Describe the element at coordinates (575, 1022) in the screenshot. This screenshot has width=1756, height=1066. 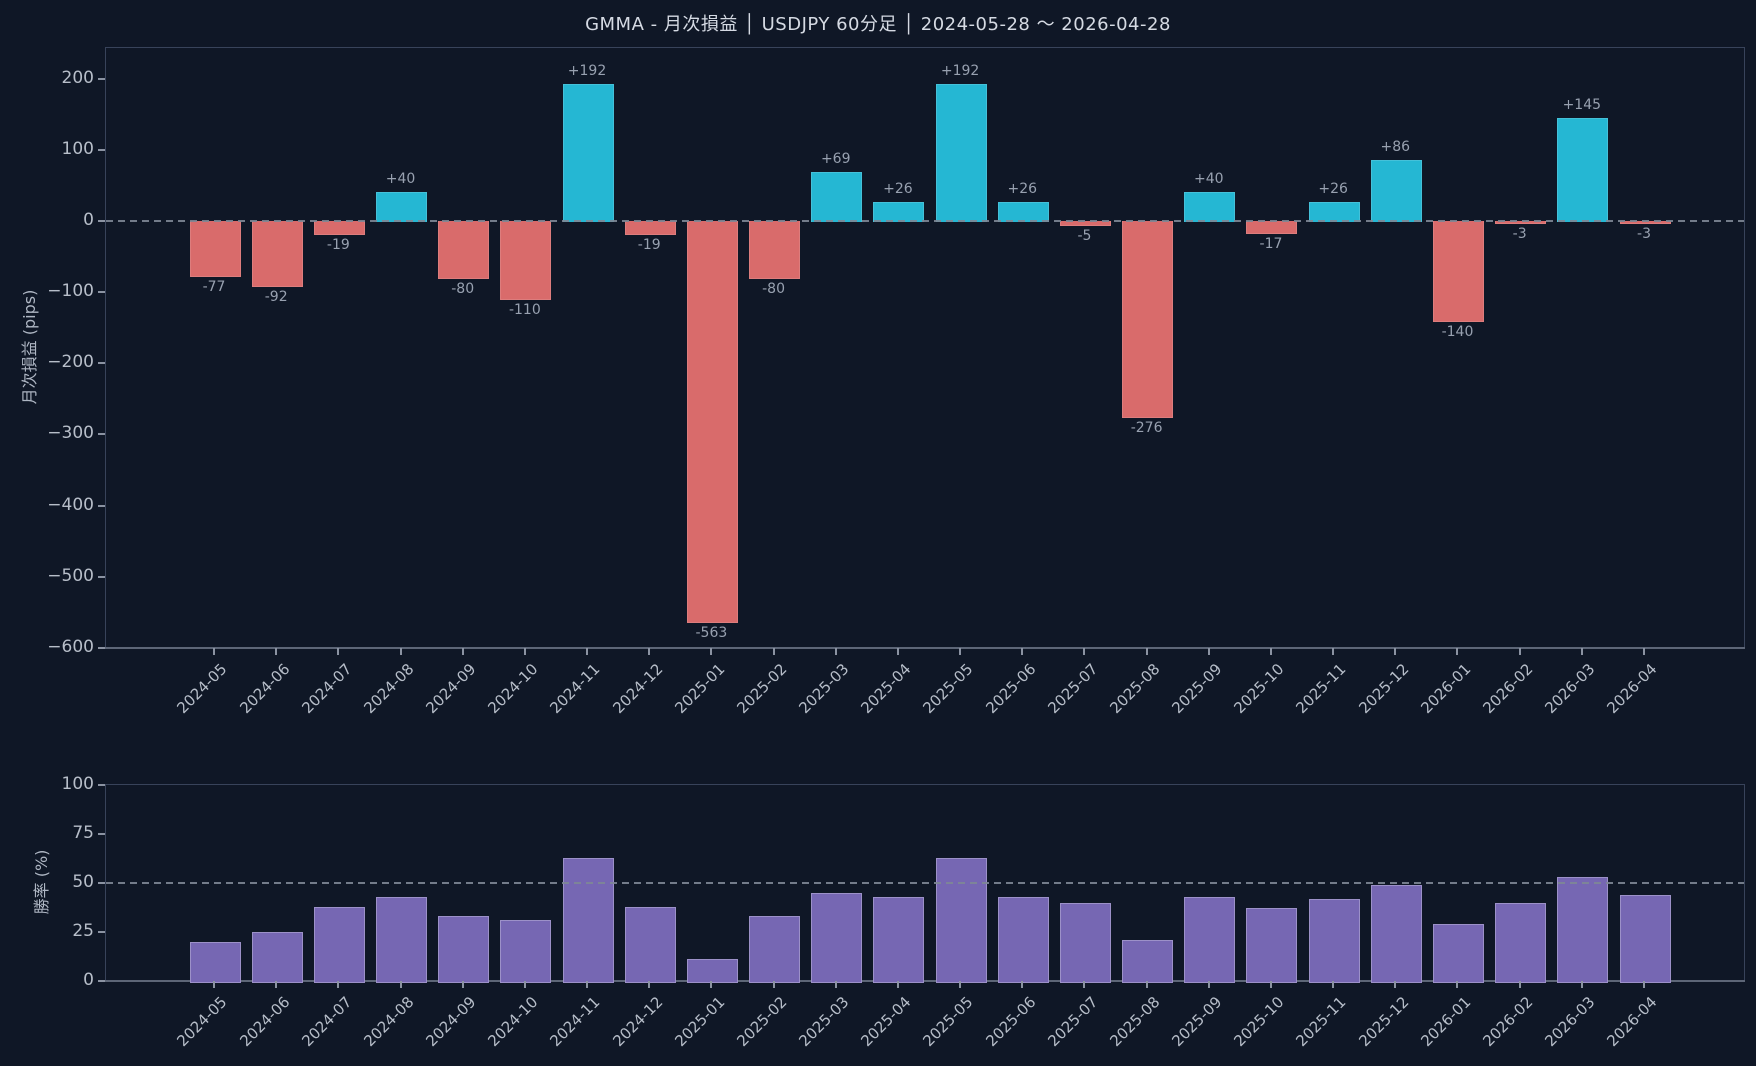
I see `x-axis-tick-label: 2024-11` at that location.